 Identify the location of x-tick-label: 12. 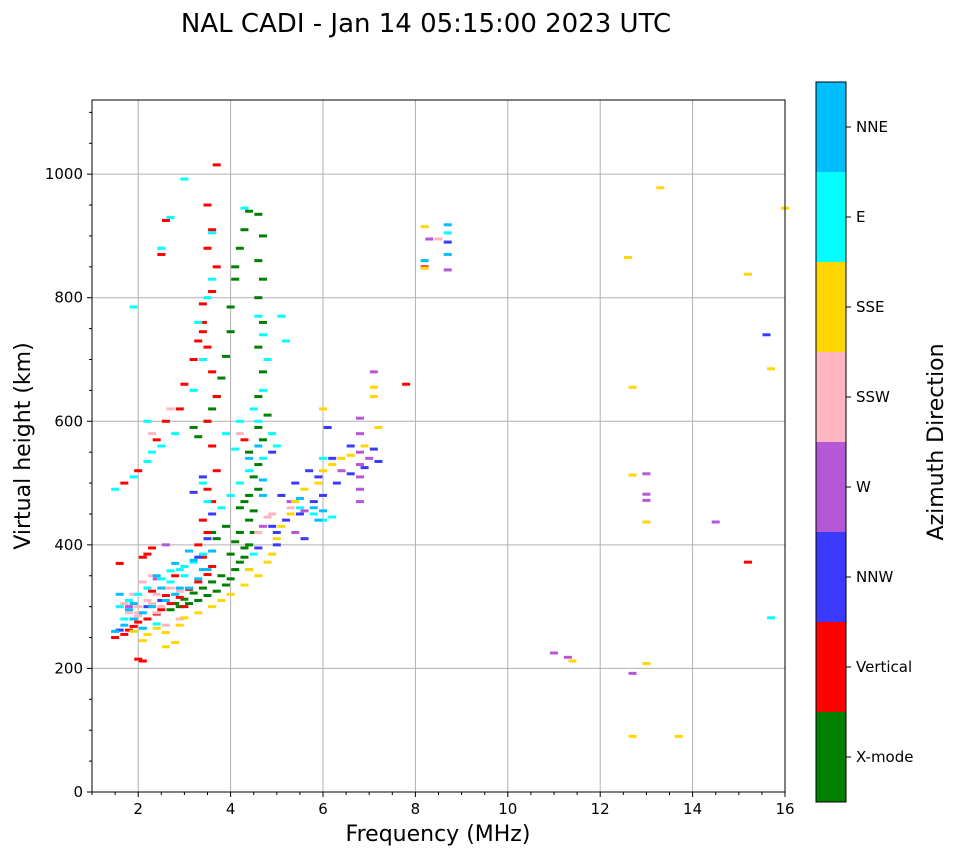
(600, 809).